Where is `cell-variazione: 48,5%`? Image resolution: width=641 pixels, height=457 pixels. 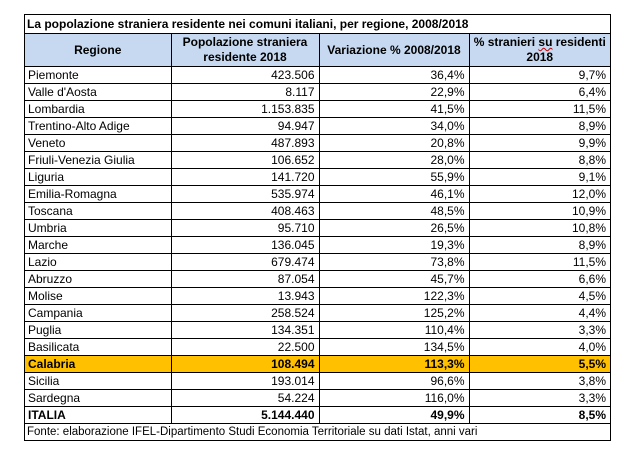
cell-variazione: 48,5% is located at coordinates (394, 211).